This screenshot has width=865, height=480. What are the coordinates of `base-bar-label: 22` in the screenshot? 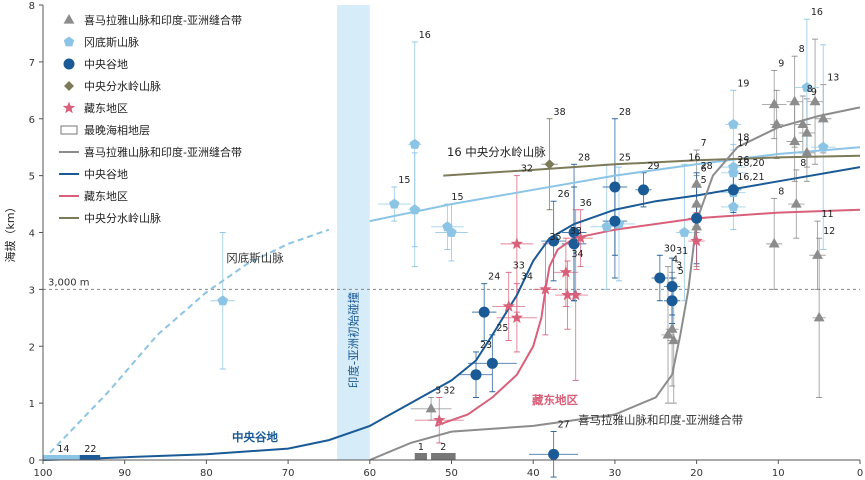 It's located at (90, 449).